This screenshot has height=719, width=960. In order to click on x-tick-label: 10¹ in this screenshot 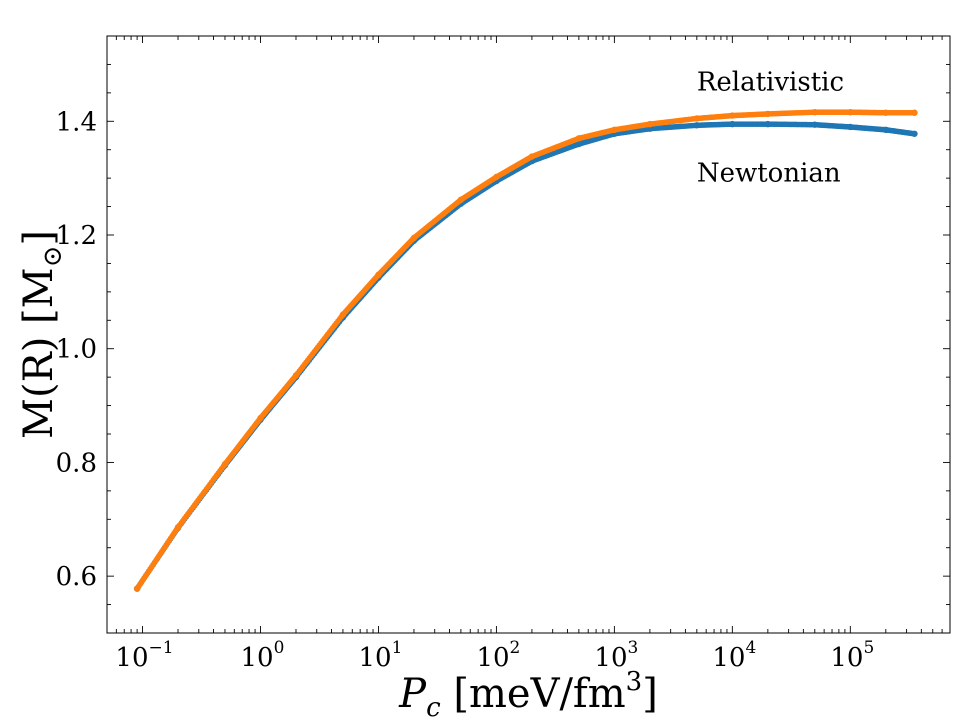, I will do `click(380, 655)`.